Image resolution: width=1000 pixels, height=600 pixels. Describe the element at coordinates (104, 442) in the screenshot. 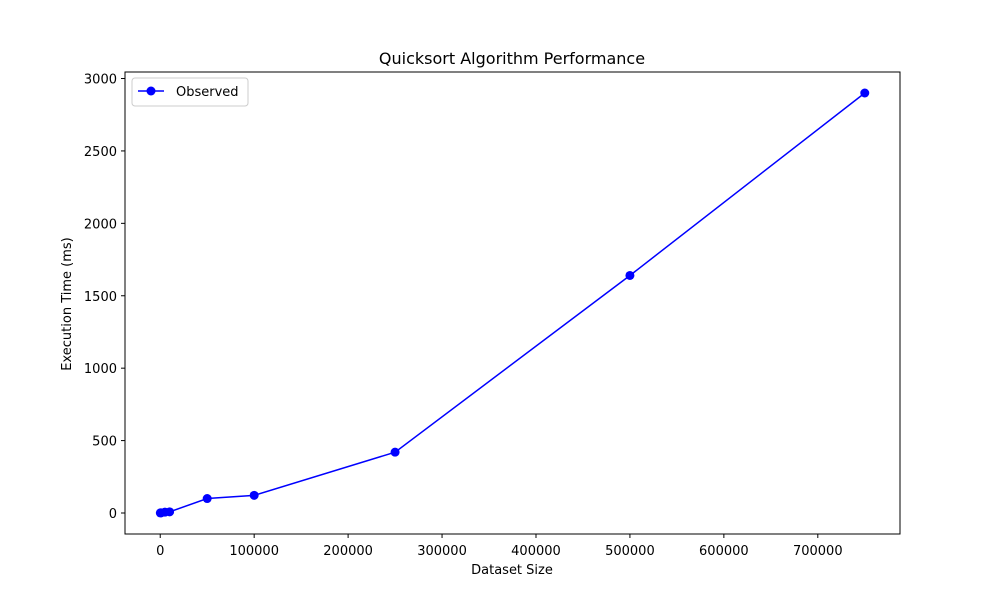

I see `y-tick-label: 500` at that location.